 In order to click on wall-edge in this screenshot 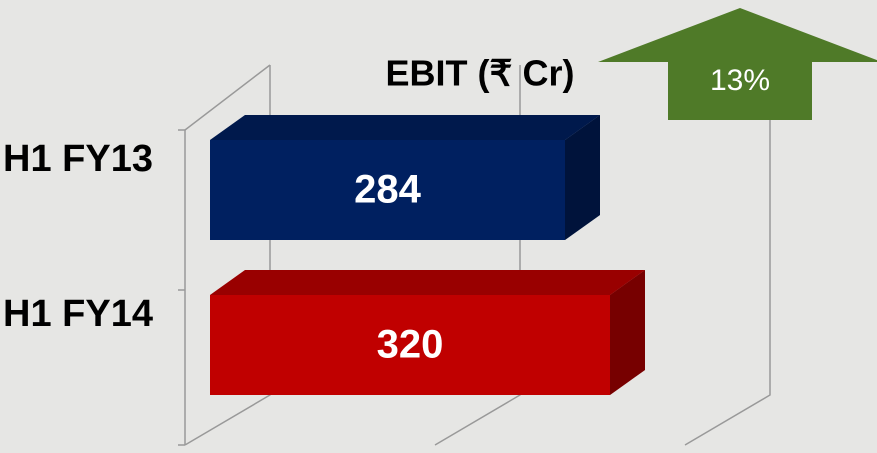, I will do `click(227, 97)`.